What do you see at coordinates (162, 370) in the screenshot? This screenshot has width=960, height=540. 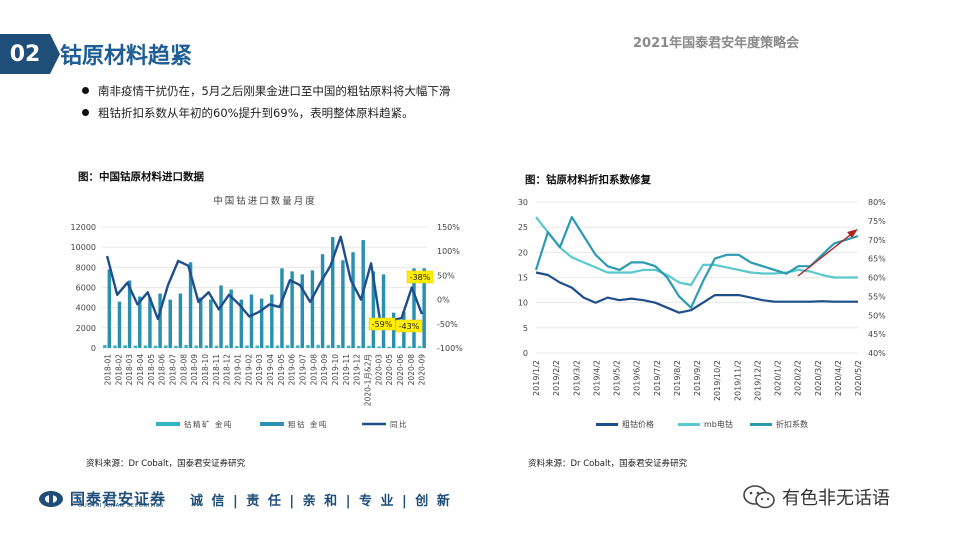 I see `x-tick-label: 2018-06` at bounding box center [162, 370].